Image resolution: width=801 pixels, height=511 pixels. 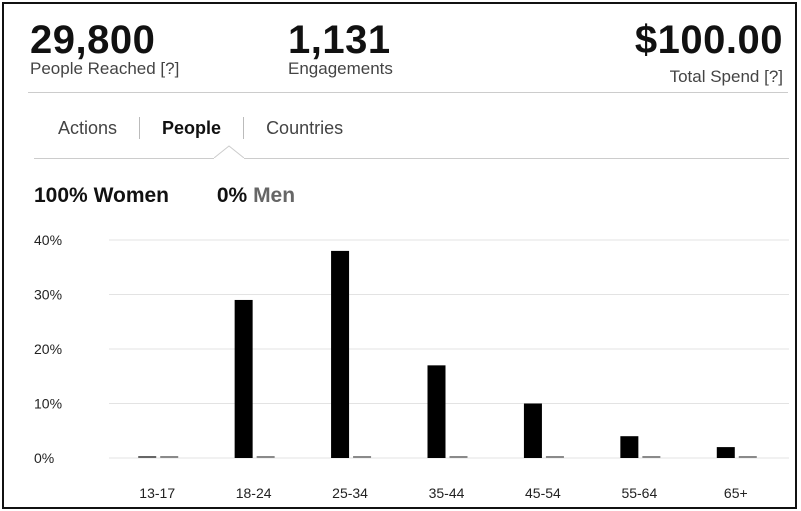 I want to click on gender-summary: 100% Women 0% Men, so click(x=164, y=196).